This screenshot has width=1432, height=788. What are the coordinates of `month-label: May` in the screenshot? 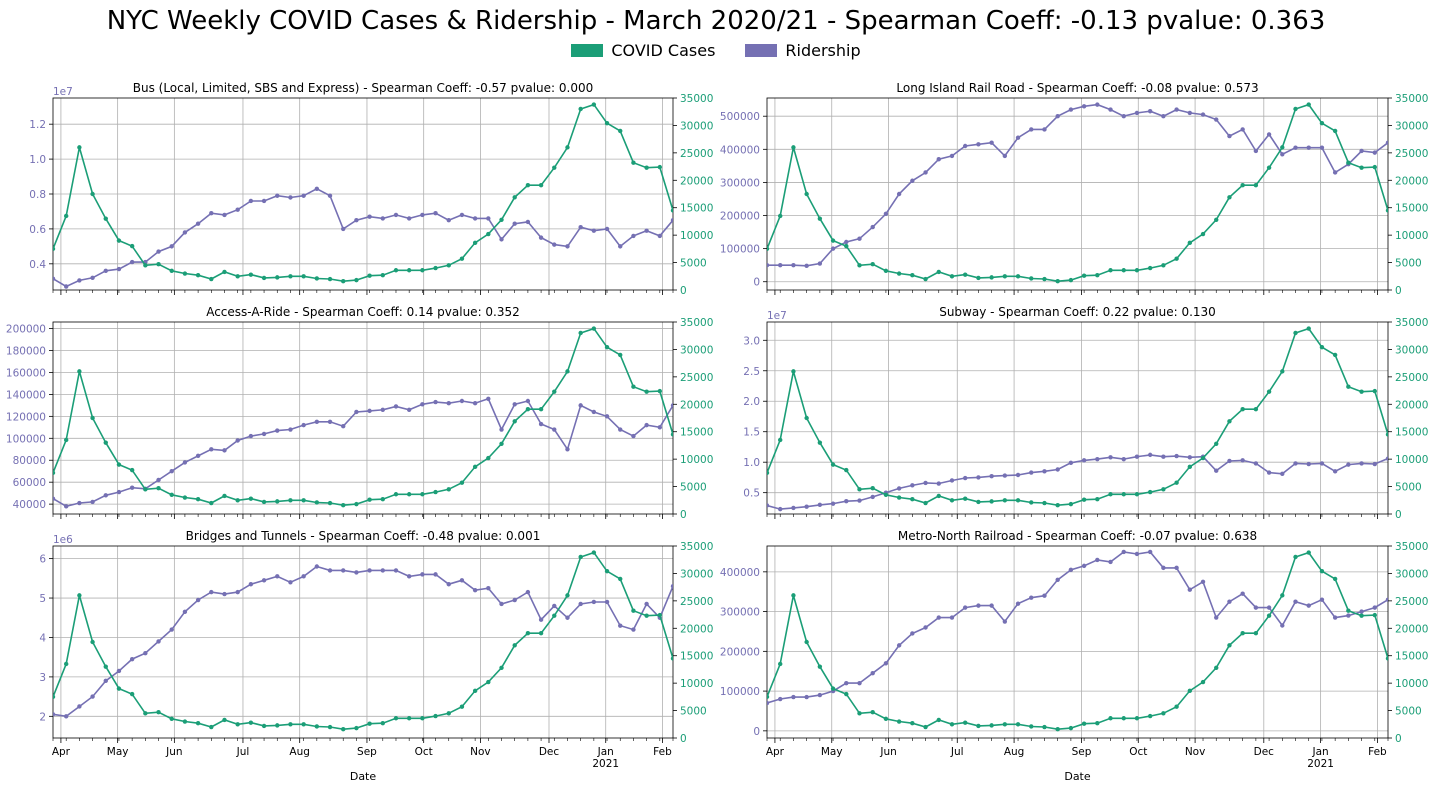 It's located at (832, 752).